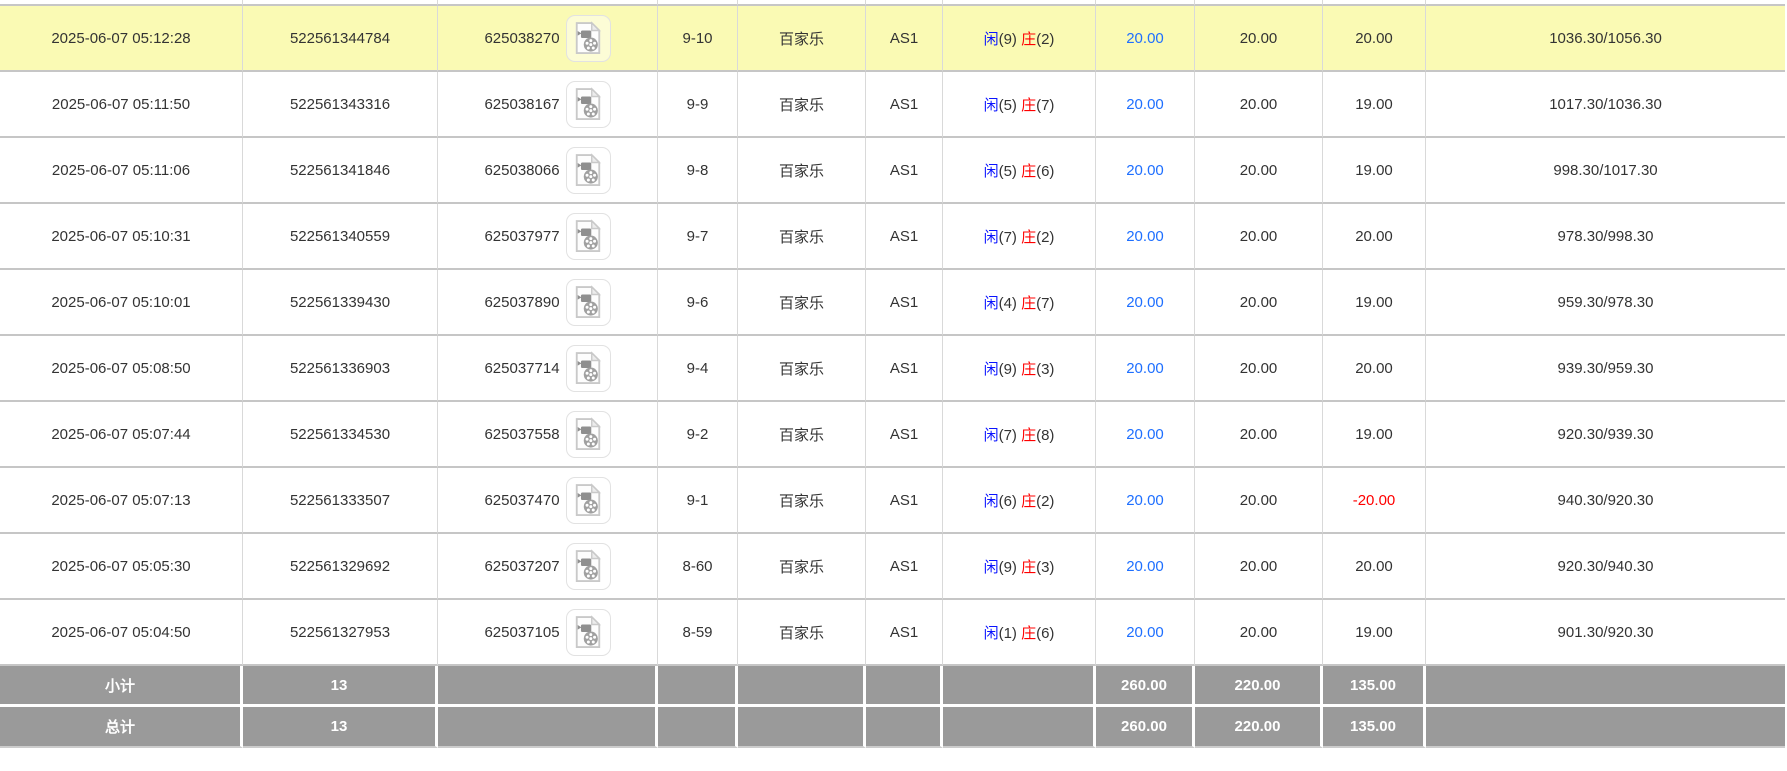  What do you see at coordinates (1045, 171) in the screenshot?
I see `banker-result-score: (6)` at bounding box center [1045, 171].